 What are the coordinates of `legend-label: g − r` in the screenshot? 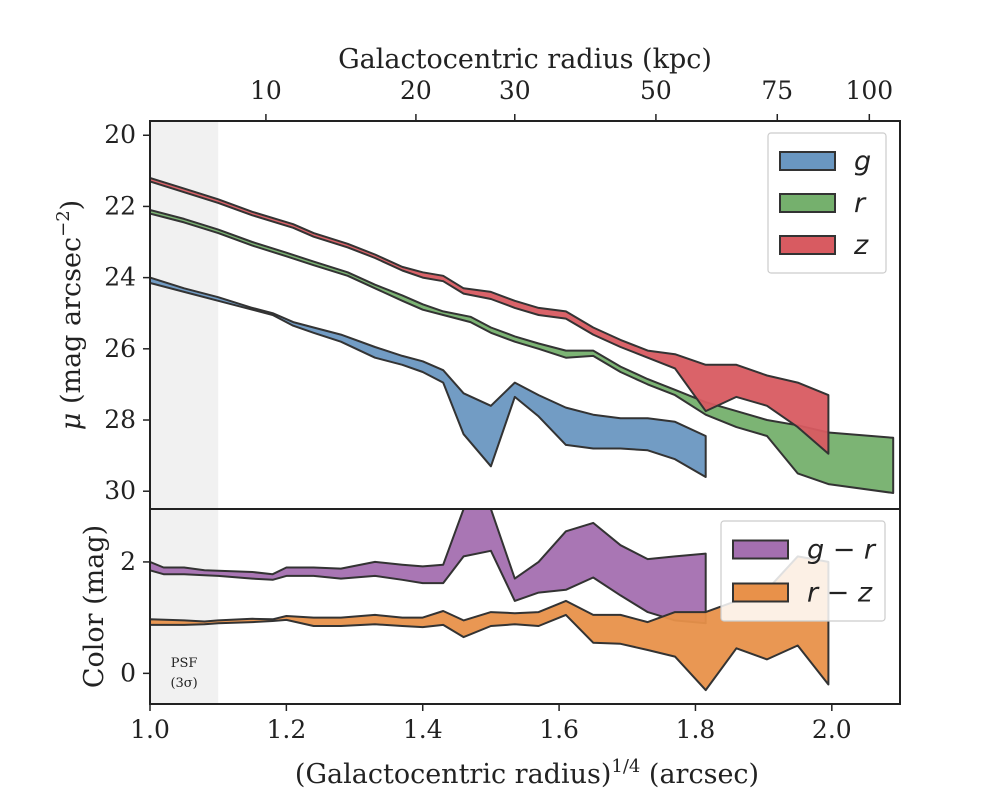 It's located at (842, 550).